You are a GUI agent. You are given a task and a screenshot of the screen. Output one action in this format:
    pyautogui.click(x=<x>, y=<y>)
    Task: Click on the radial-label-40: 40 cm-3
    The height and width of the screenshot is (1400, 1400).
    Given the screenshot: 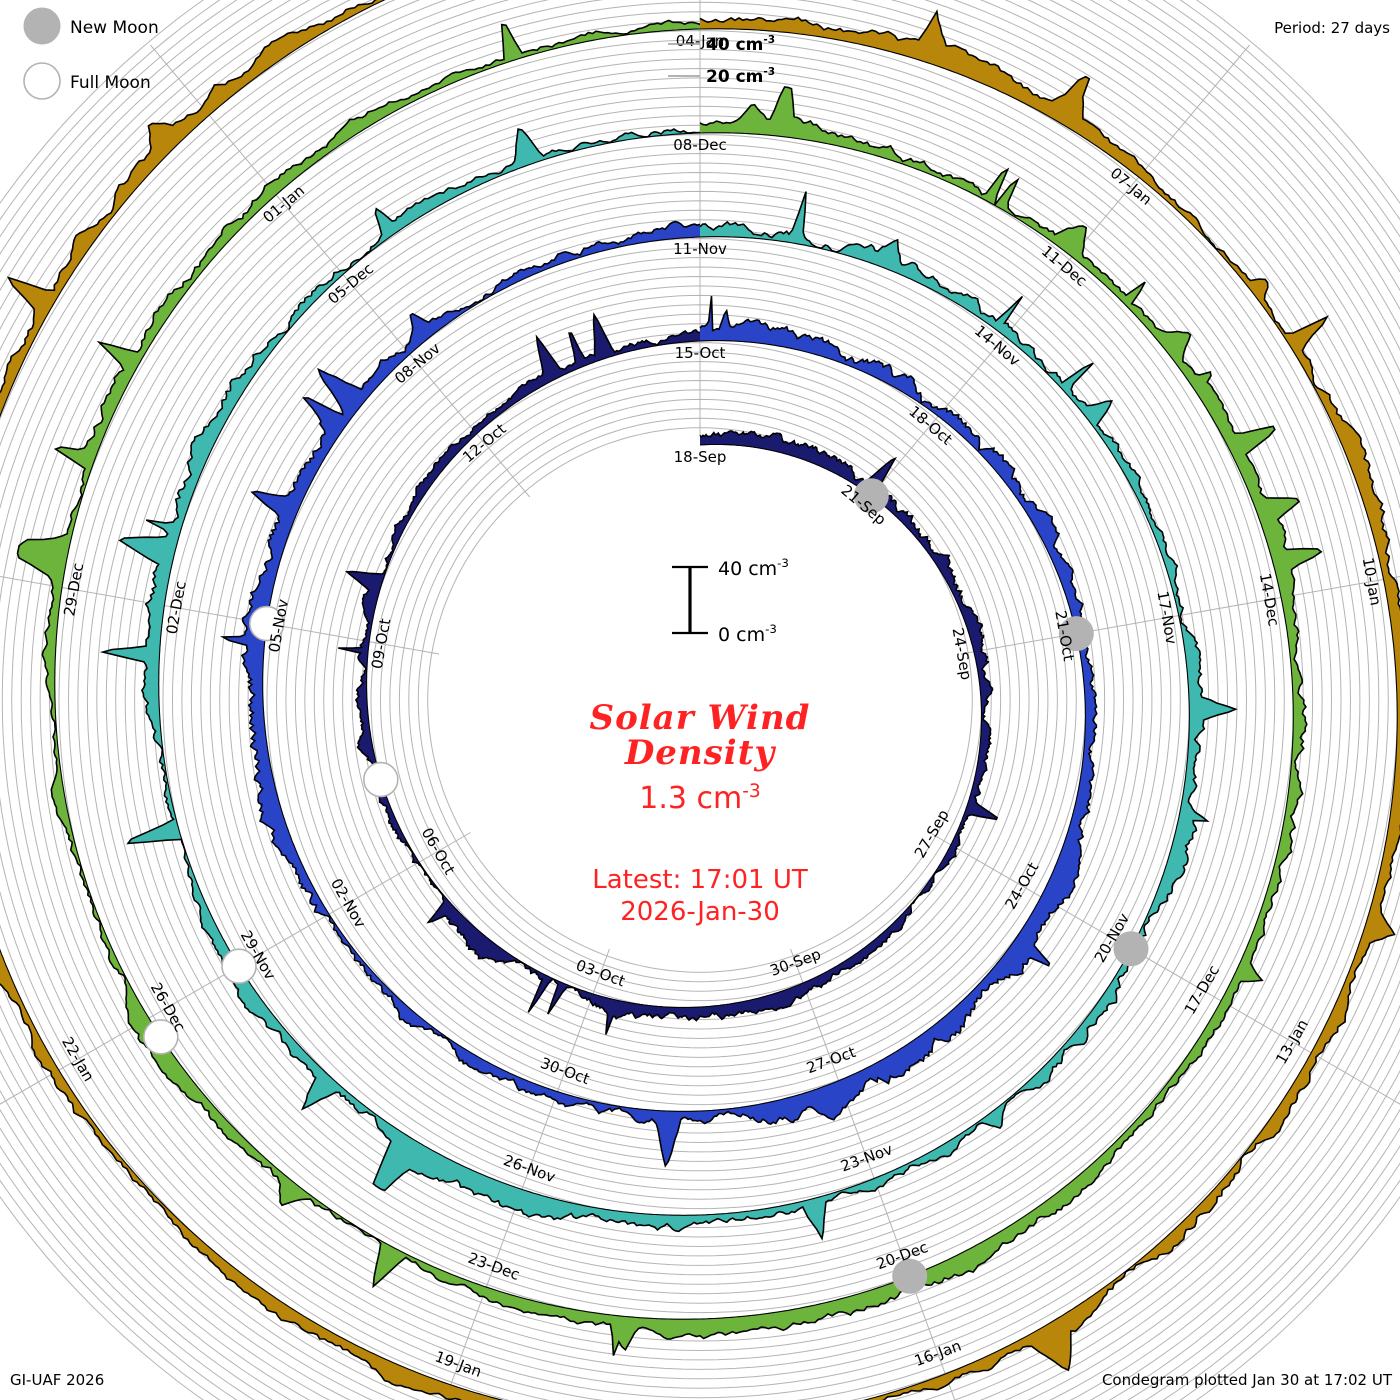 What is the action you would take?
    pyautogui.click(x=740, y=44)
    